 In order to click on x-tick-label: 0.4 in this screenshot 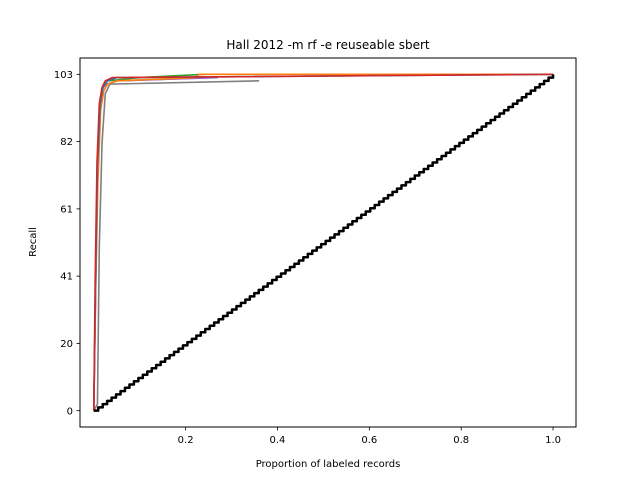, I will do `click(278, 440)`.